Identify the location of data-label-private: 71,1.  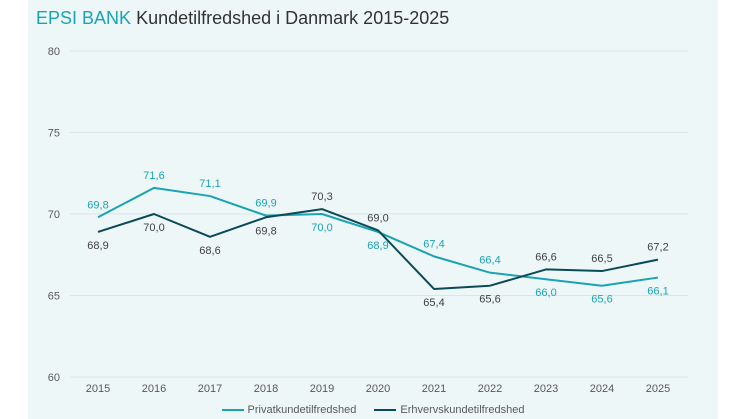
(209, 184).